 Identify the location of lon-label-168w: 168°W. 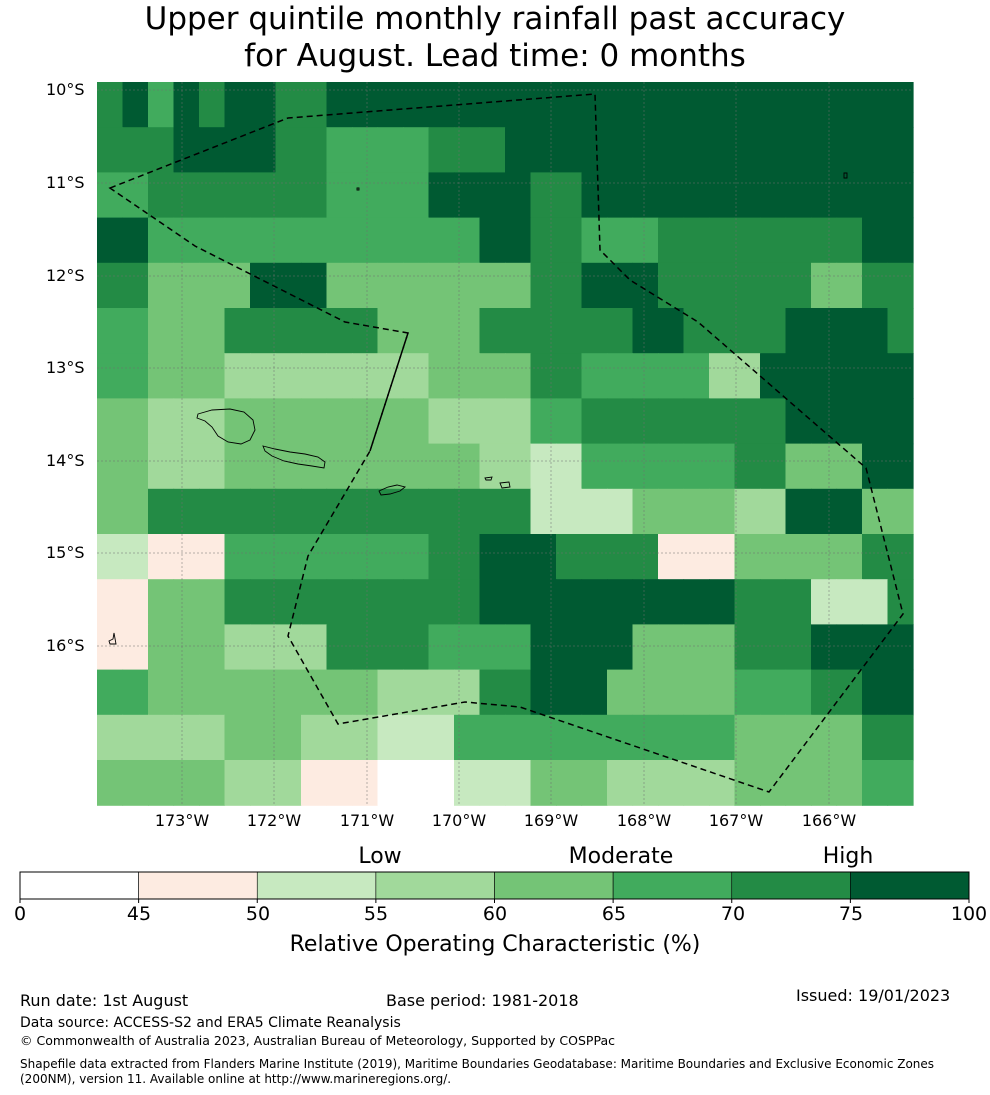
(644, 820).